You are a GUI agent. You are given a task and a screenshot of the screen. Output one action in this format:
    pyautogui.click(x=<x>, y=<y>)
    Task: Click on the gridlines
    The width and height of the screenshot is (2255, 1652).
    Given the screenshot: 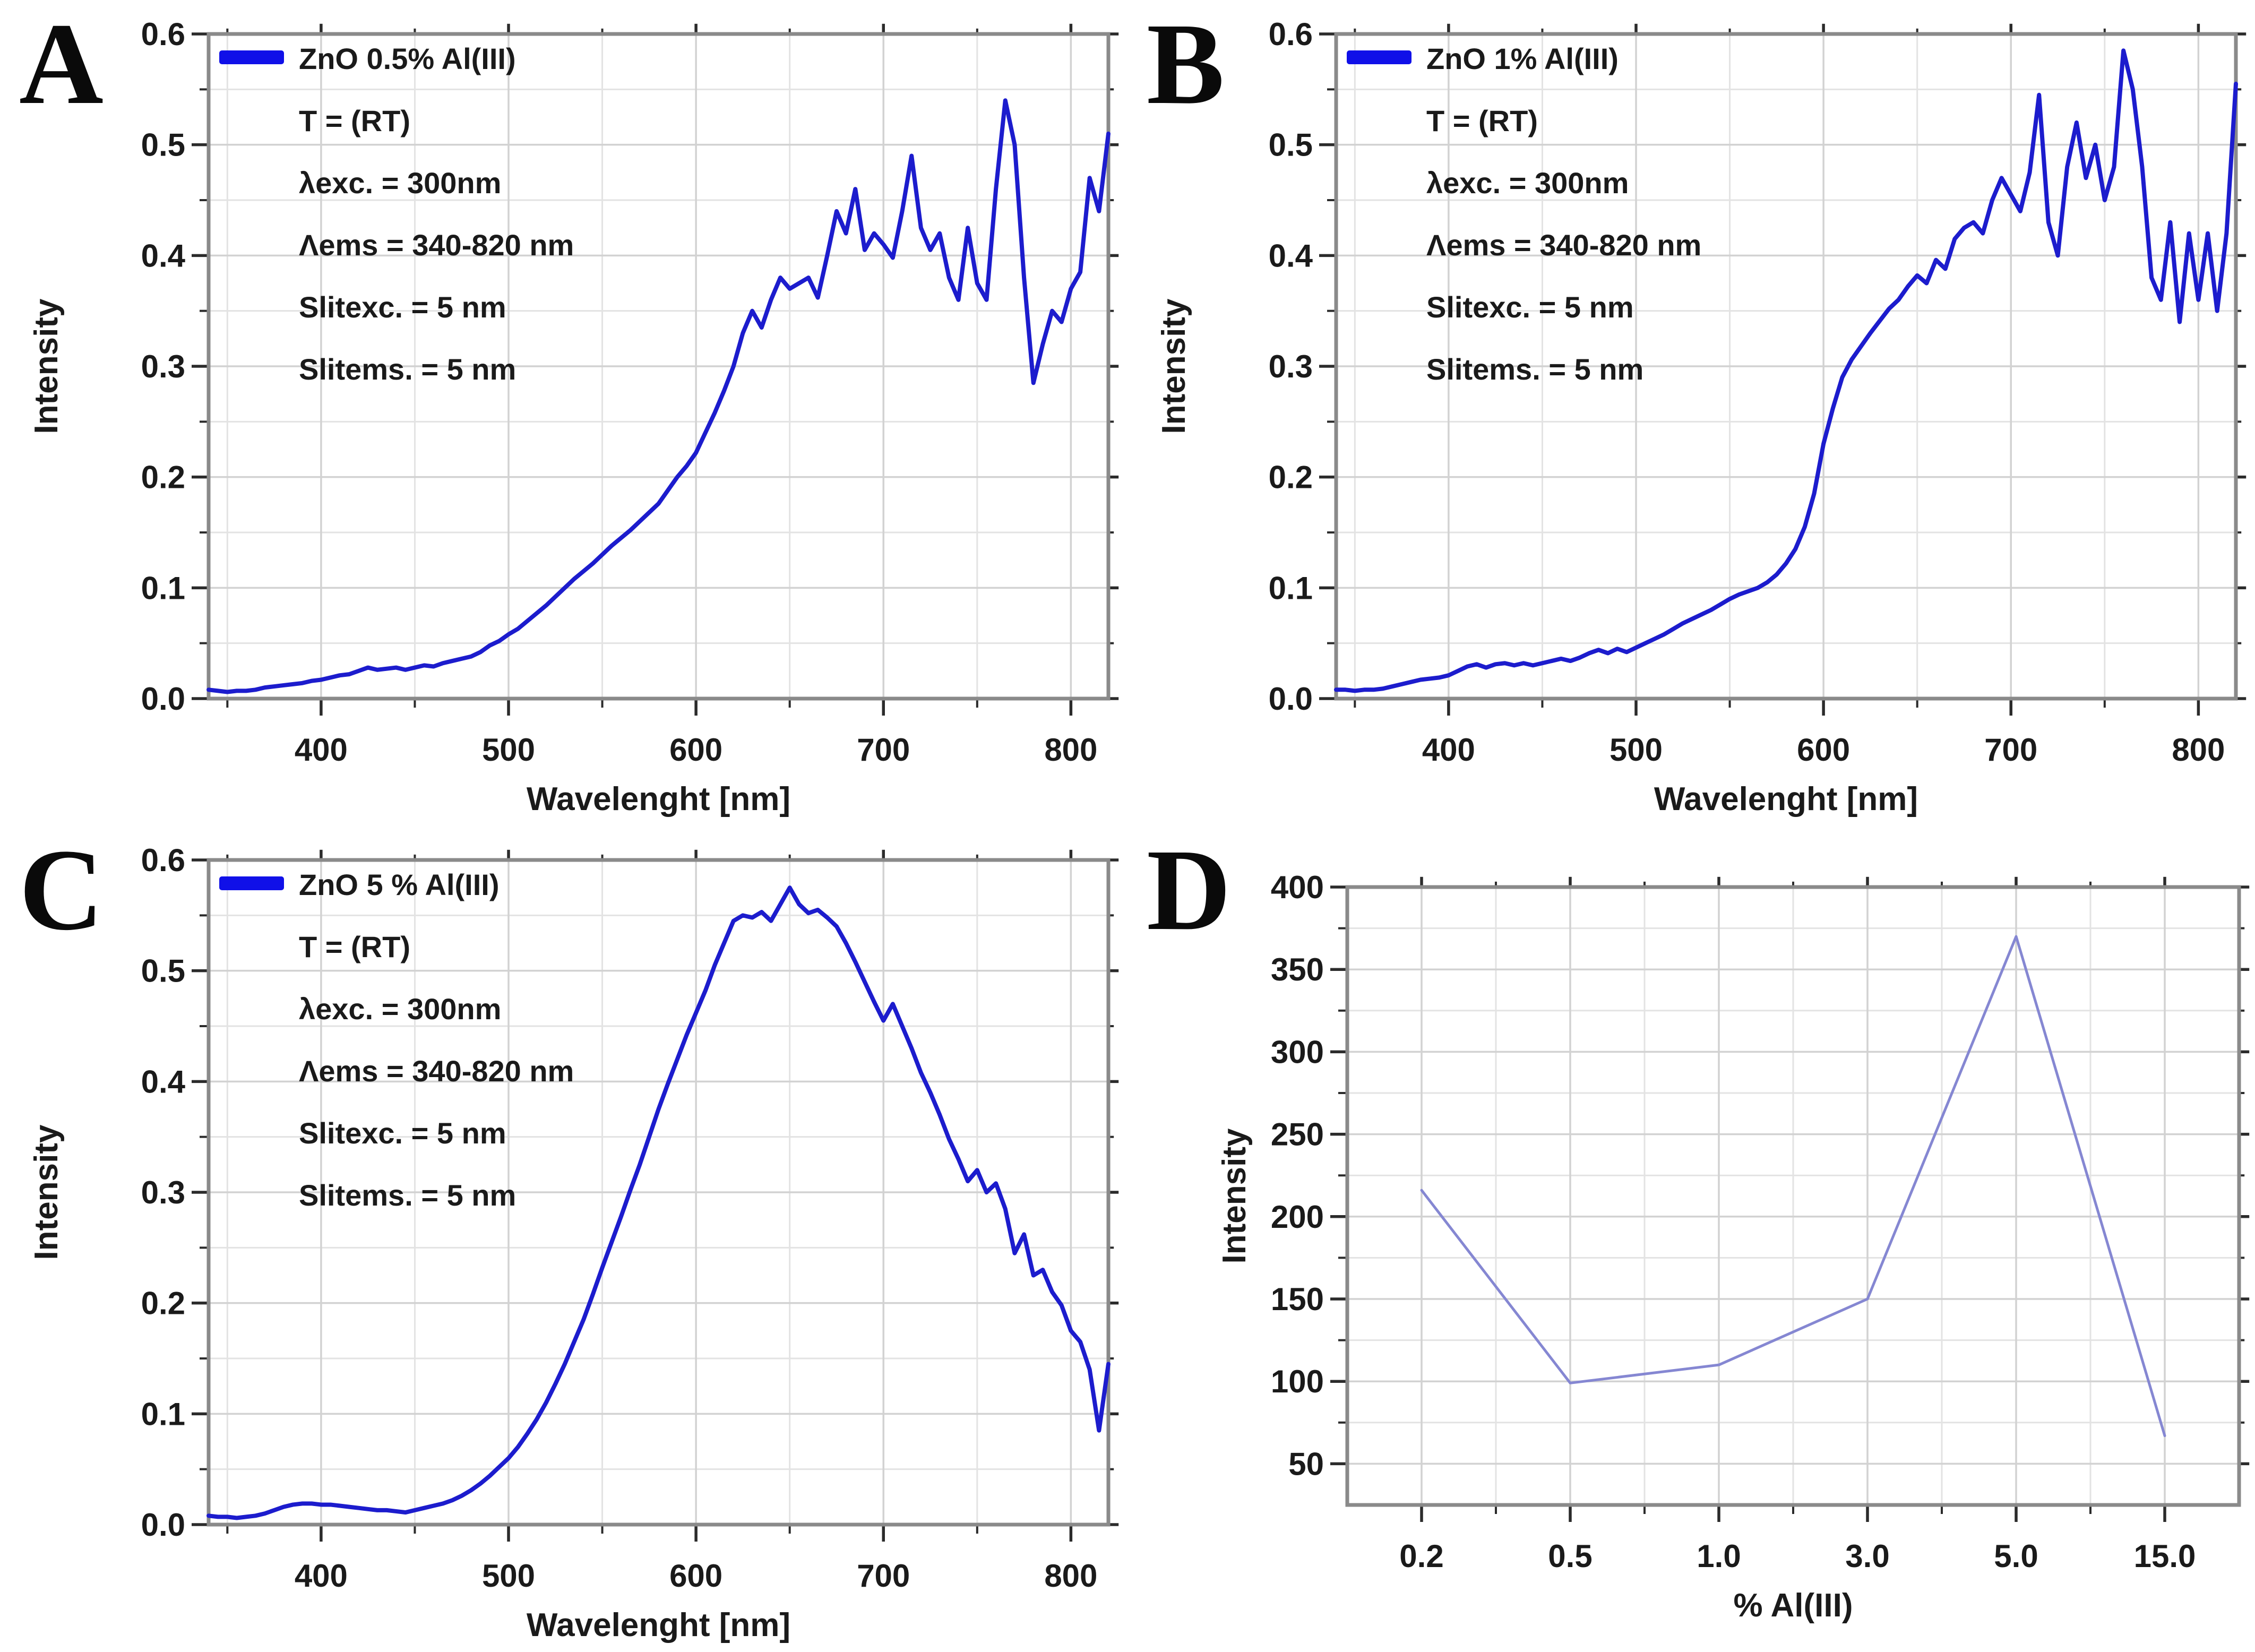 What is the action you would take?
    pyautogui.click(x=1793, y=1195)
    